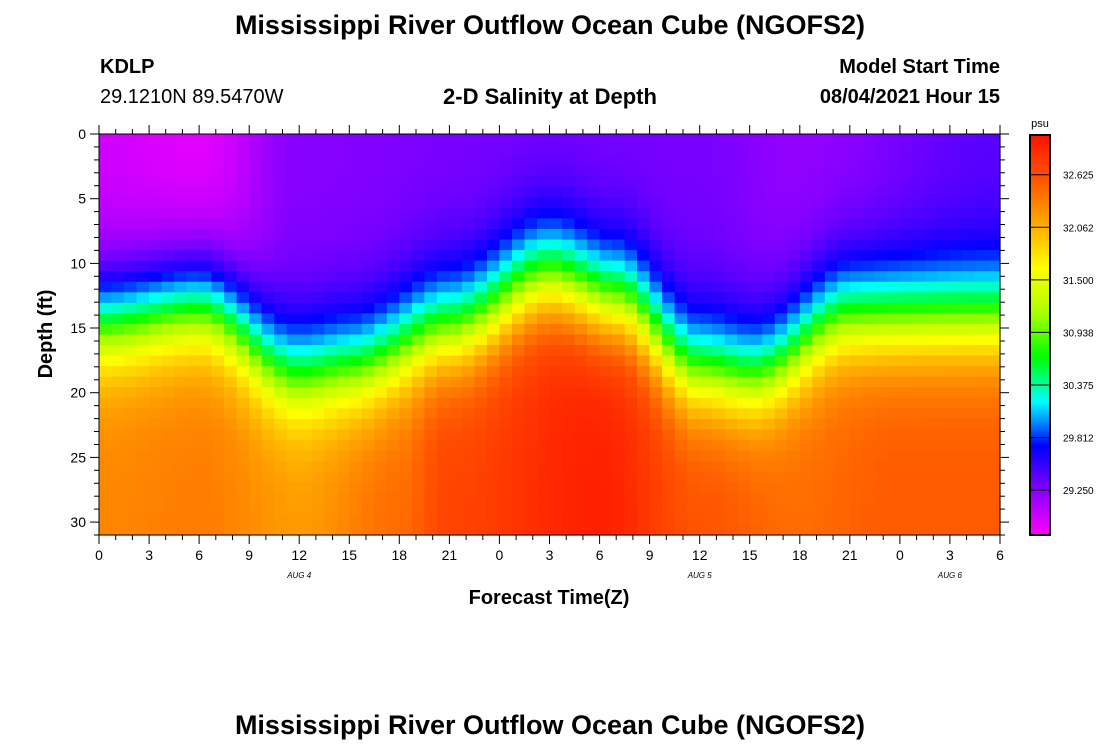  What do you see at coordinates (400, 555) in the screenshot?
I see `x-tick-label: 18` at bounding box center [400, 555].